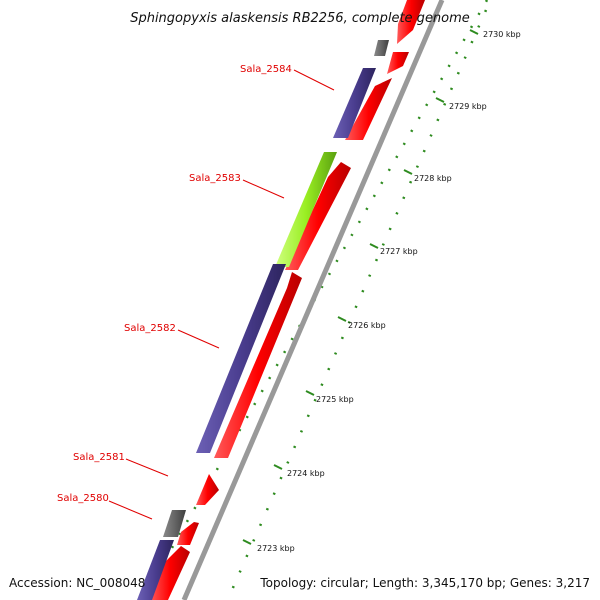 Image resolution: width=600 pixels, height=600 pixels. I want to click on gene-label: Sala_2583, so click(215, 178).